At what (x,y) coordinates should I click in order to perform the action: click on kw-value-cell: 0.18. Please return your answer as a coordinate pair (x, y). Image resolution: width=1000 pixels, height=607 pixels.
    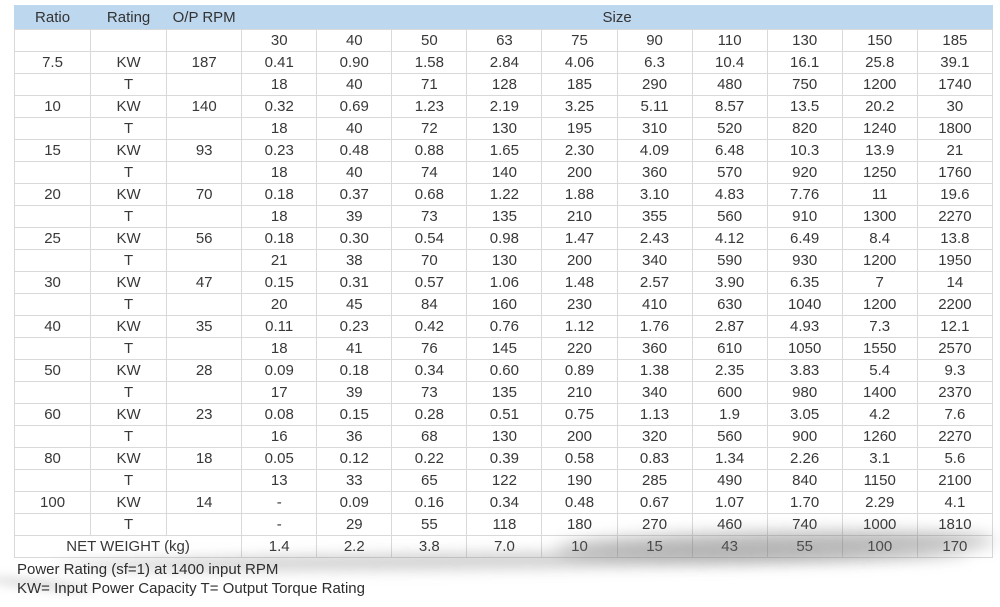
    Looking at the image, I should click on (279, 194).